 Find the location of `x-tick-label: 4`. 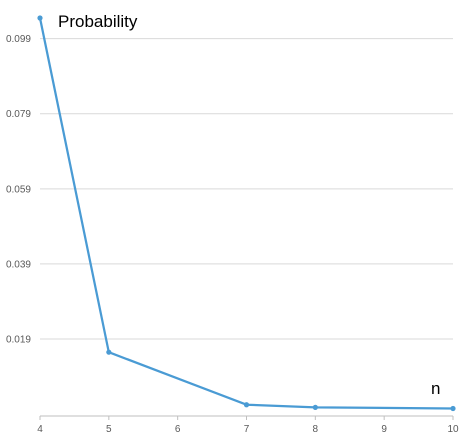

x-tick-label: 4 is located at coordinates (40, 429).